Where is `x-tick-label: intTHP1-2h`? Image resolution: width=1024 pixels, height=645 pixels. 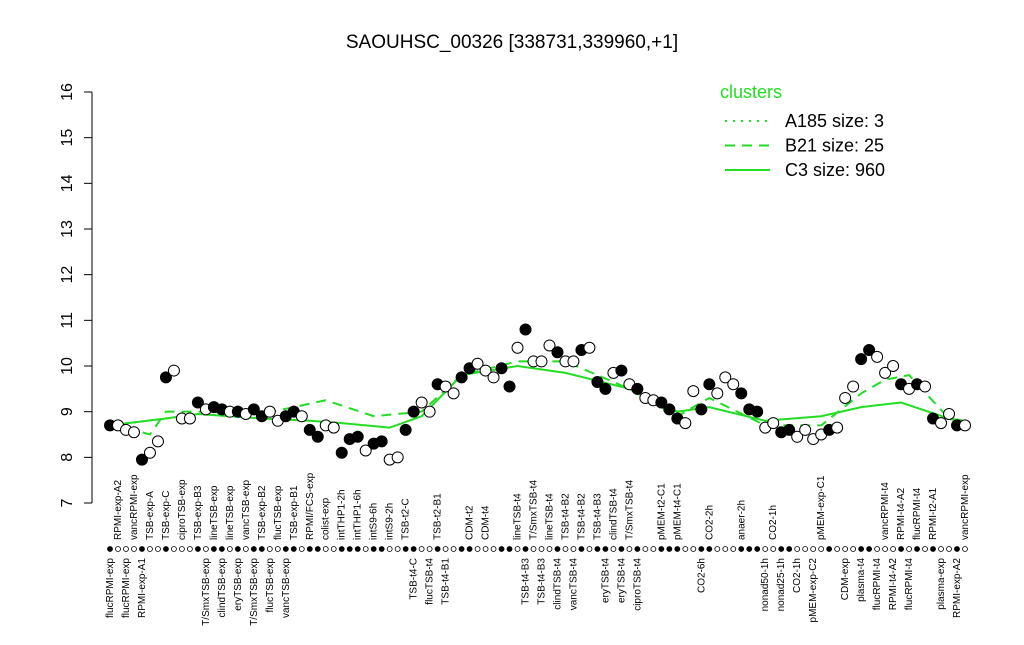 x-tick-label: intTHP1-2h is located at coordinates (342, 514).